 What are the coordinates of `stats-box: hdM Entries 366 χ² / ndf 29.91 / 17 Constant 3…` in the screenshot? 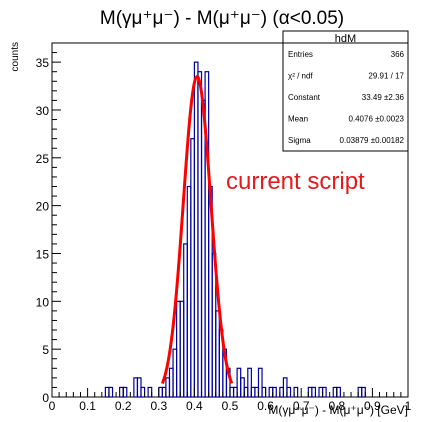 It's located at (345, 91).